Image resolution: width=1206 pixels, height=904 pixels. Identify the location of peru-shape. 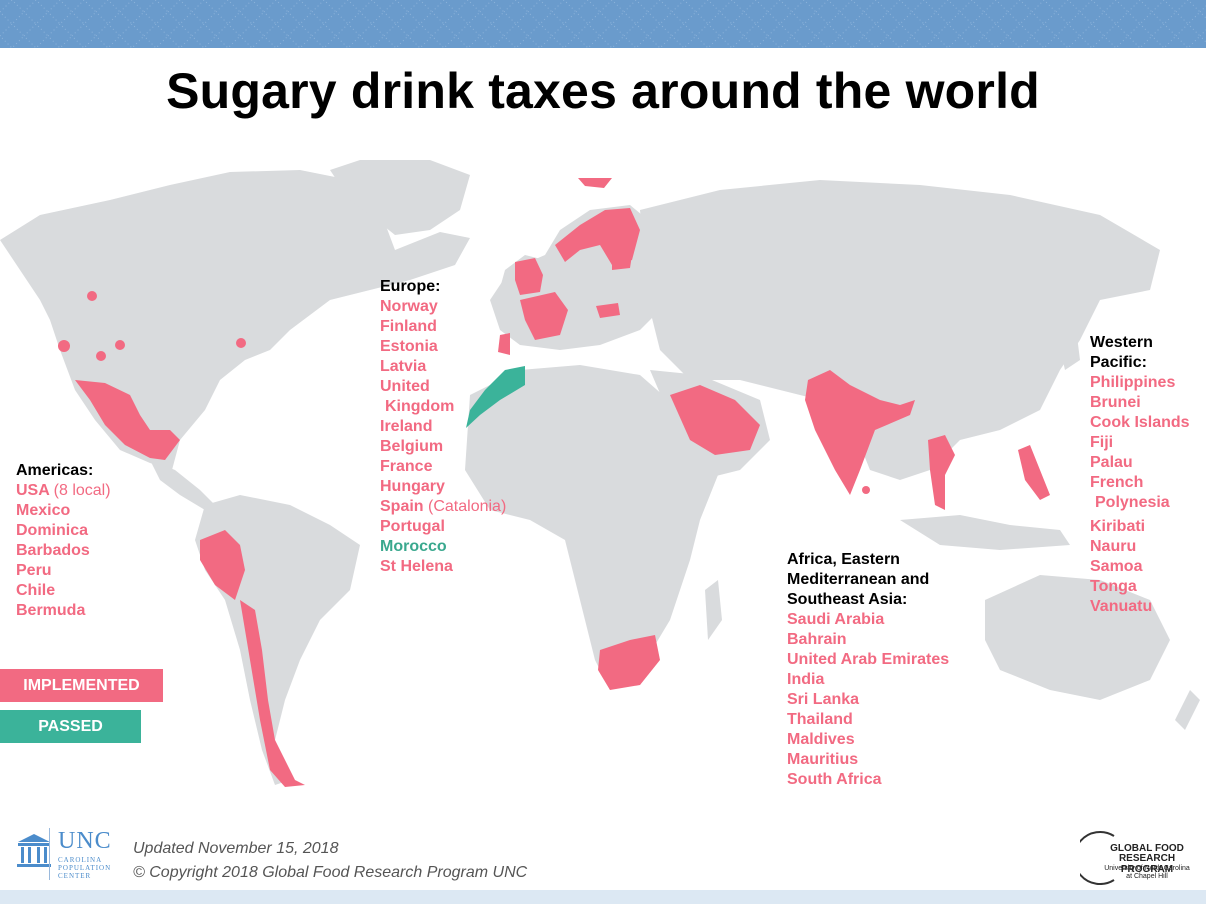
(222, 565).